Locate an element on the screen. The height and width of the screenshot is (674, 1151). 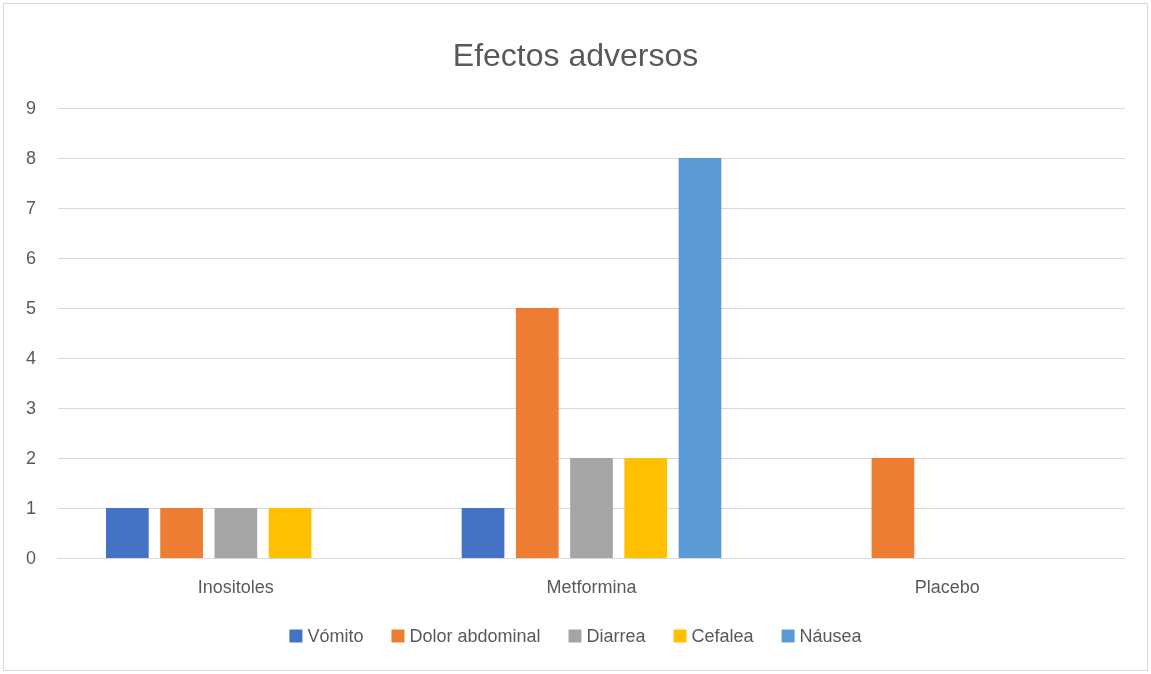
legend-label: Diarrea is located at coordinates (616, 636).